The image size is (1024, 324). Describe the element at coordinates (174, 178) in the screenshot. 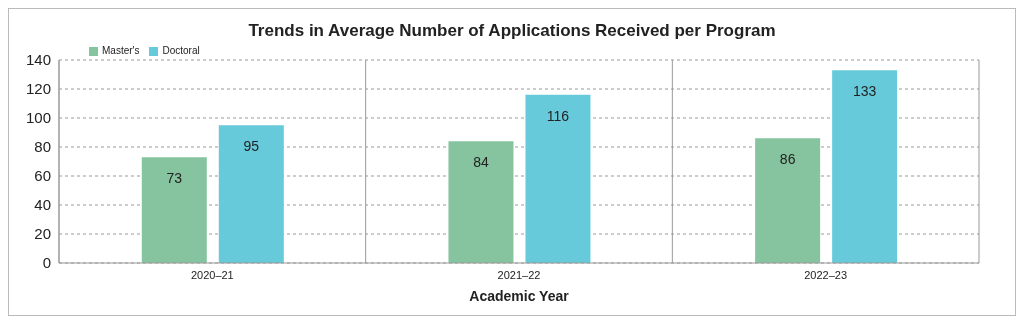

I see `data-label: 73` at that location.